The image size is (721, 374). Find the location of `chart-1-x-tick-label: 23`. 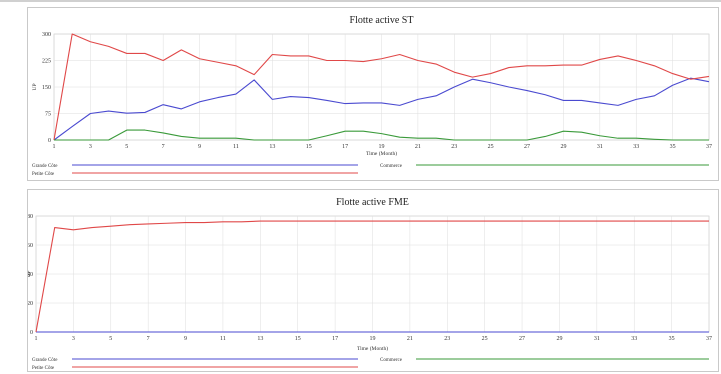

chart-1-x-tick-label: 23 is located at coordinates (454, 147).